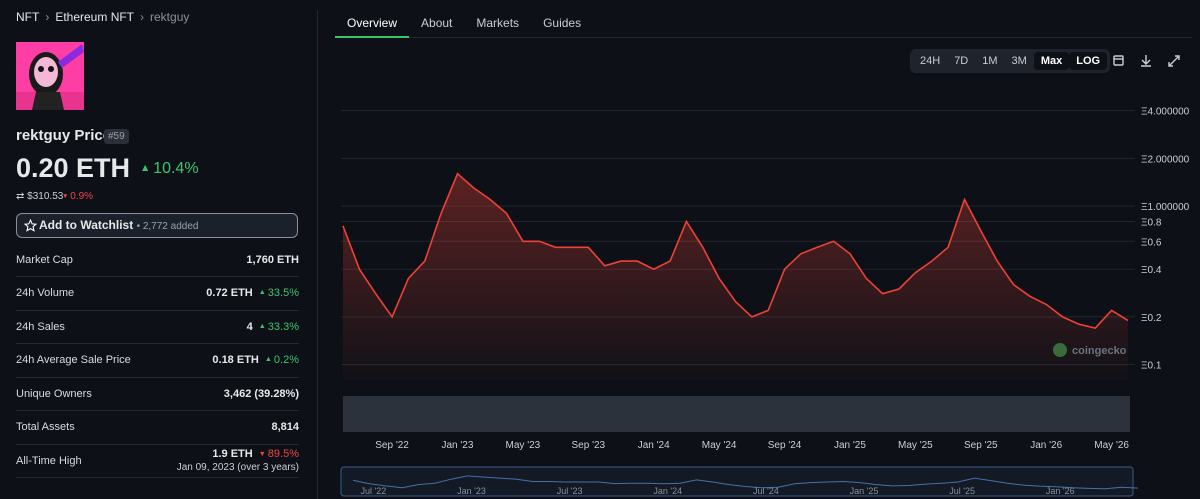 Image resolution: width=1200 pixels, height=499 pixels. What do you see at coordinates (1111, 445) in the screenshot?
I see `x-tick-label: May '26` at bounding box center [1111, 445].